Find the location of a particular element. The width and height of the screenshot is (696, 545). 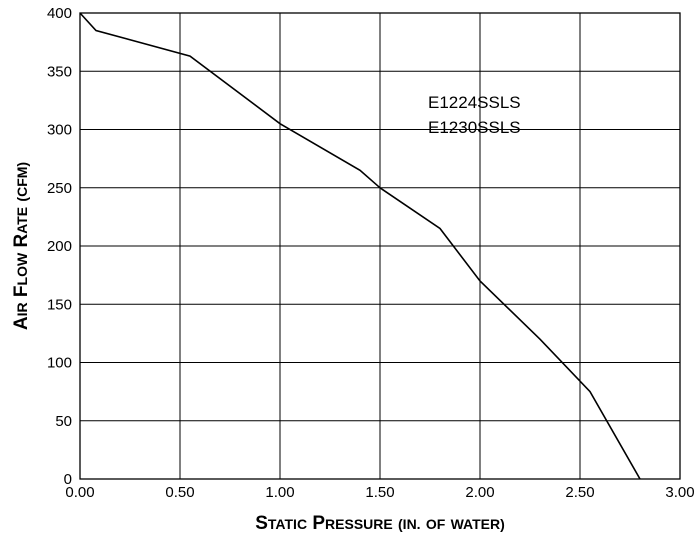

y-tick-label: 200 is located at coordinates (59, 246).